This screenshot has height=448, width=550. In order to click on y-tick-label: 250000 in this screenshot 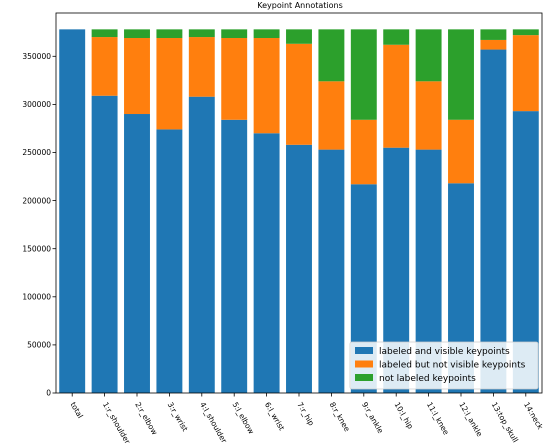, I will do `click(36, 152)`.